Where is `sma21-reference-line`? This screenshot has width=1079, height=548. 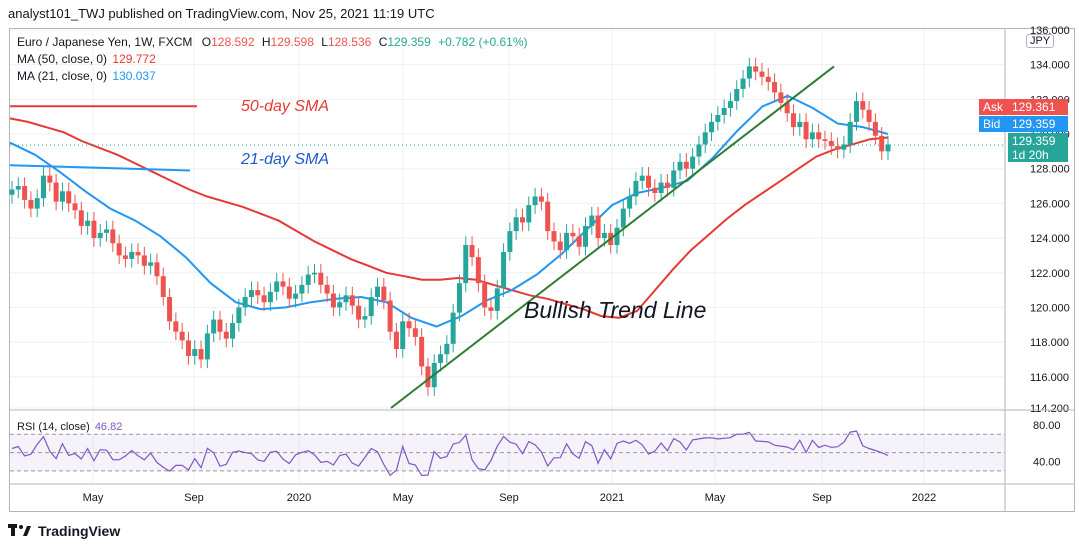 sma21-reference-line is located at coordinates (100, 168).